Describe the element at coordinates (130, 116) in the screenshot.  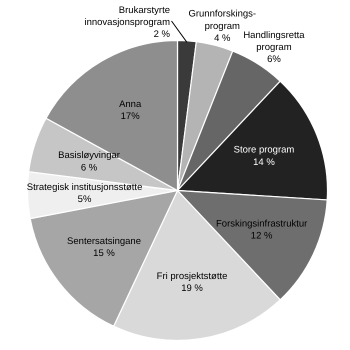
I see `data-label: 17%` at that location.